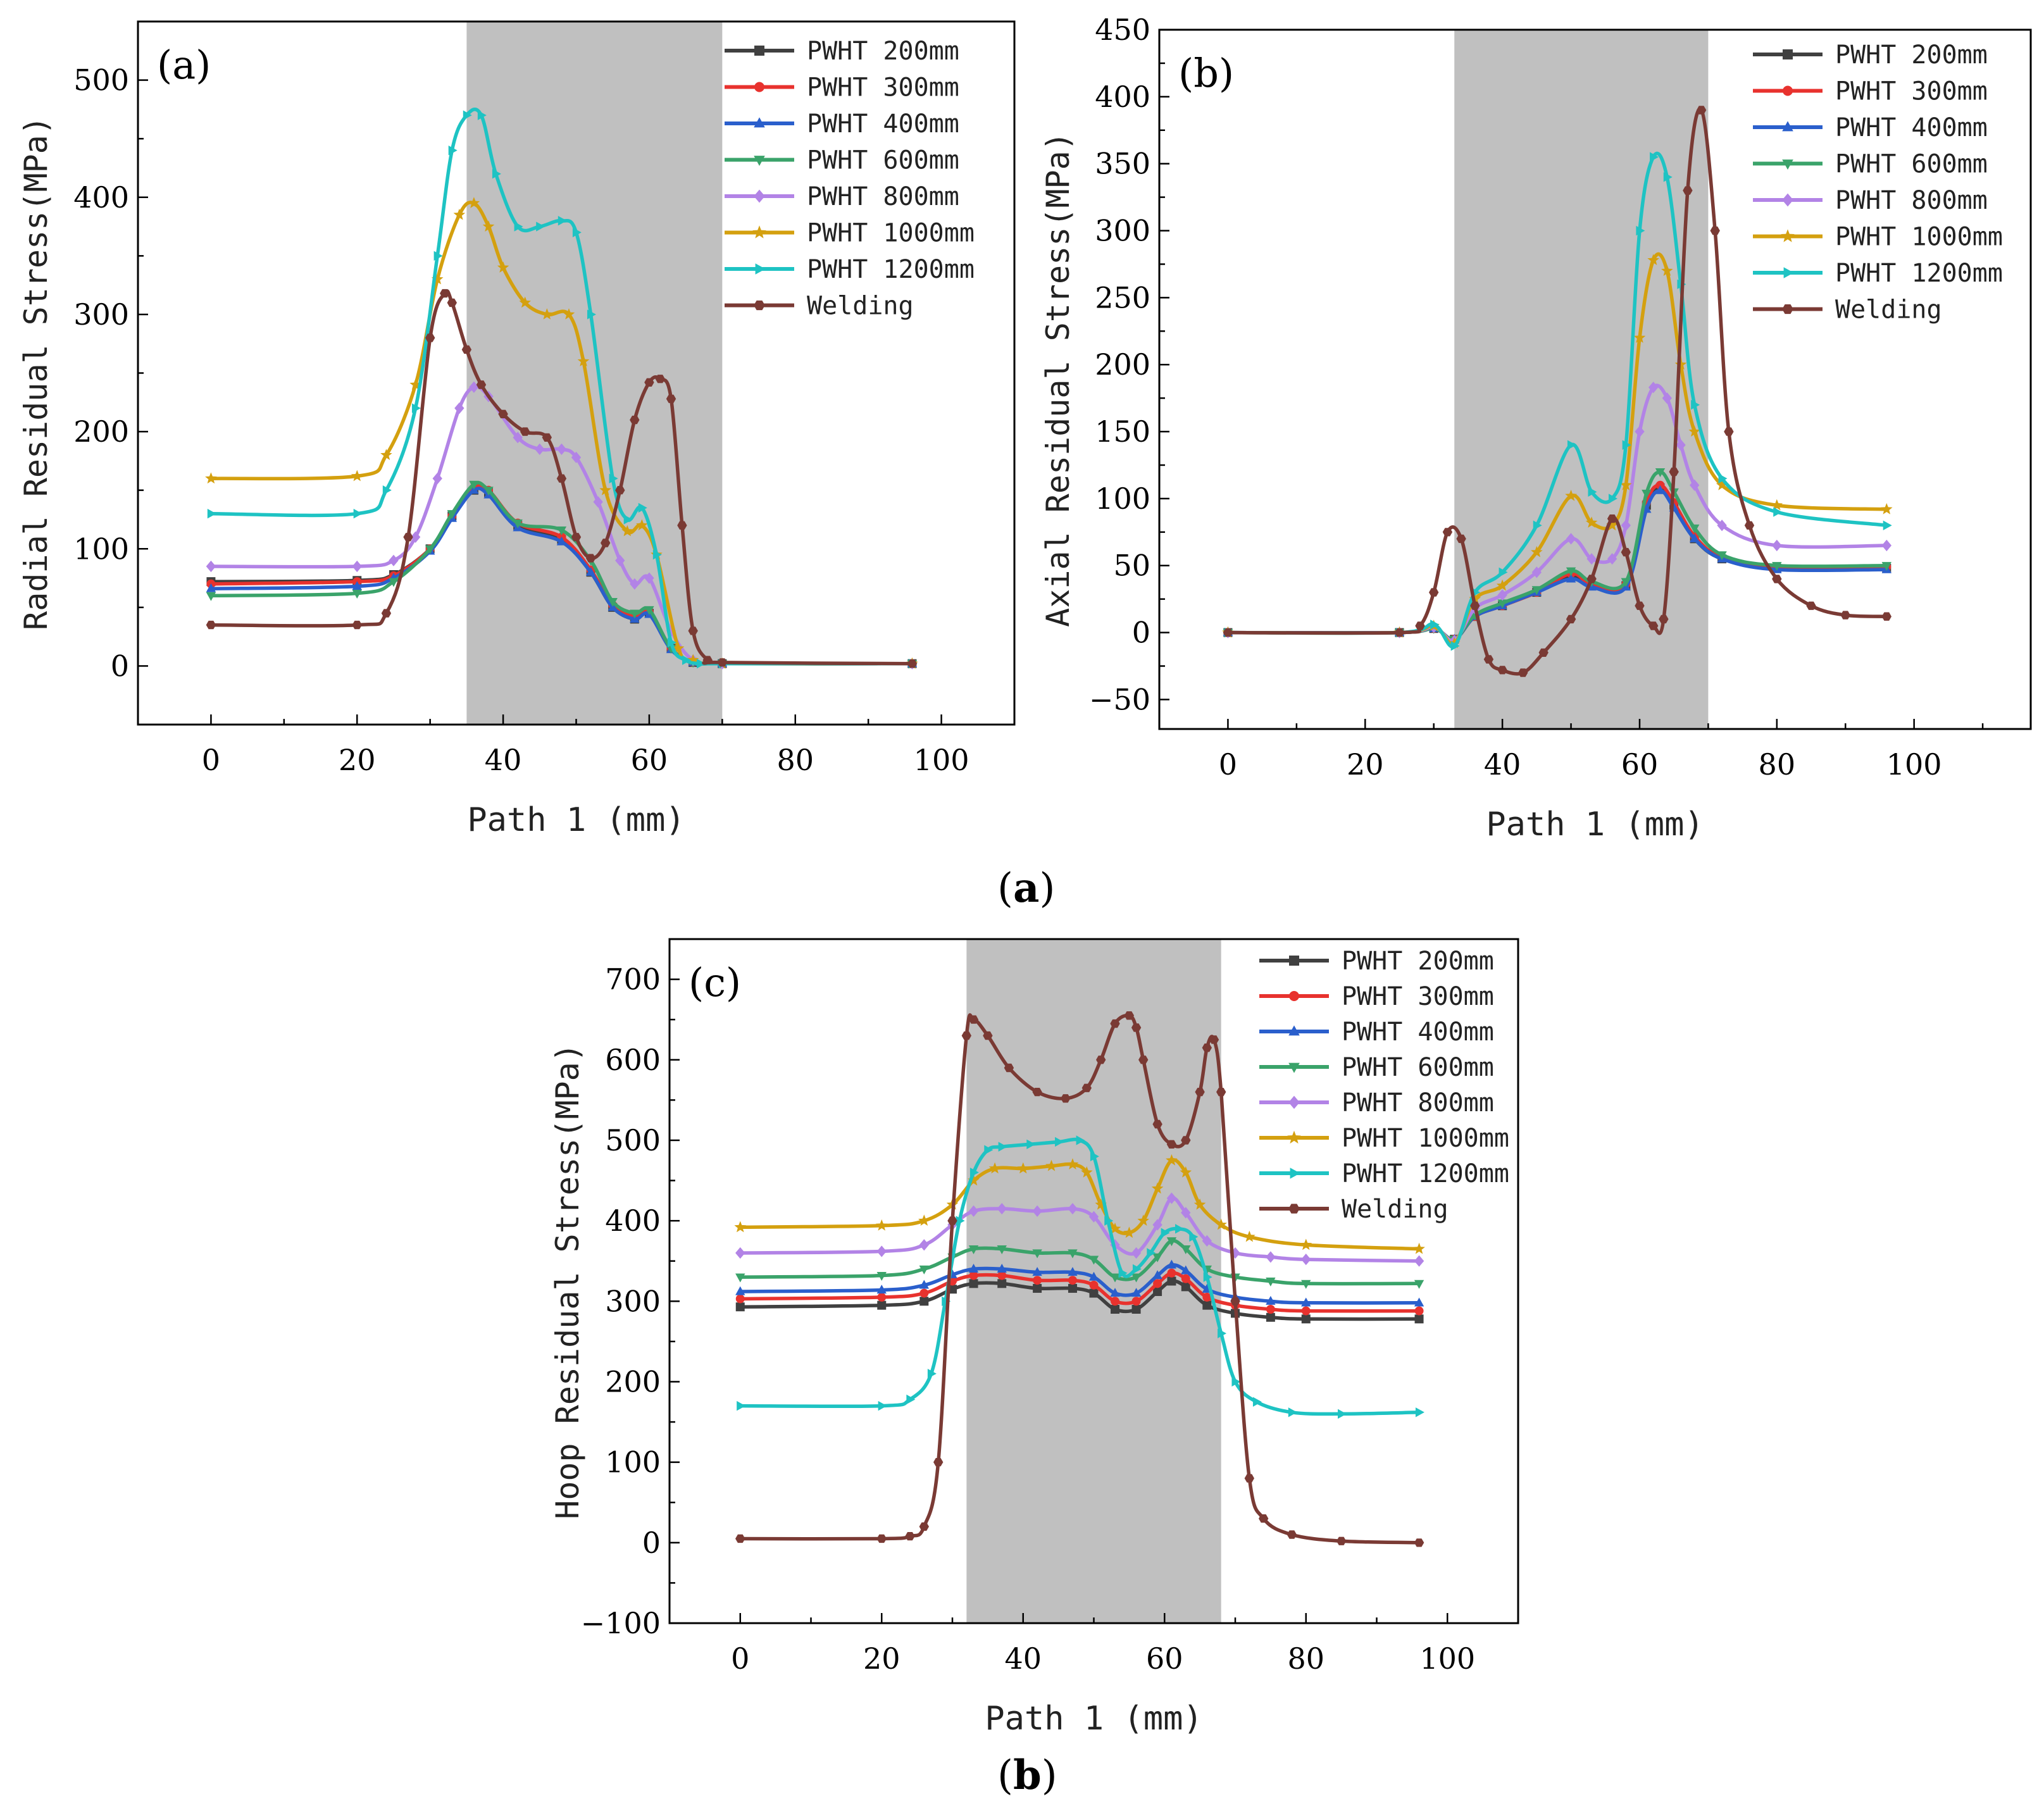  I want to click on y-tick-label: 300, so click(101, 314).